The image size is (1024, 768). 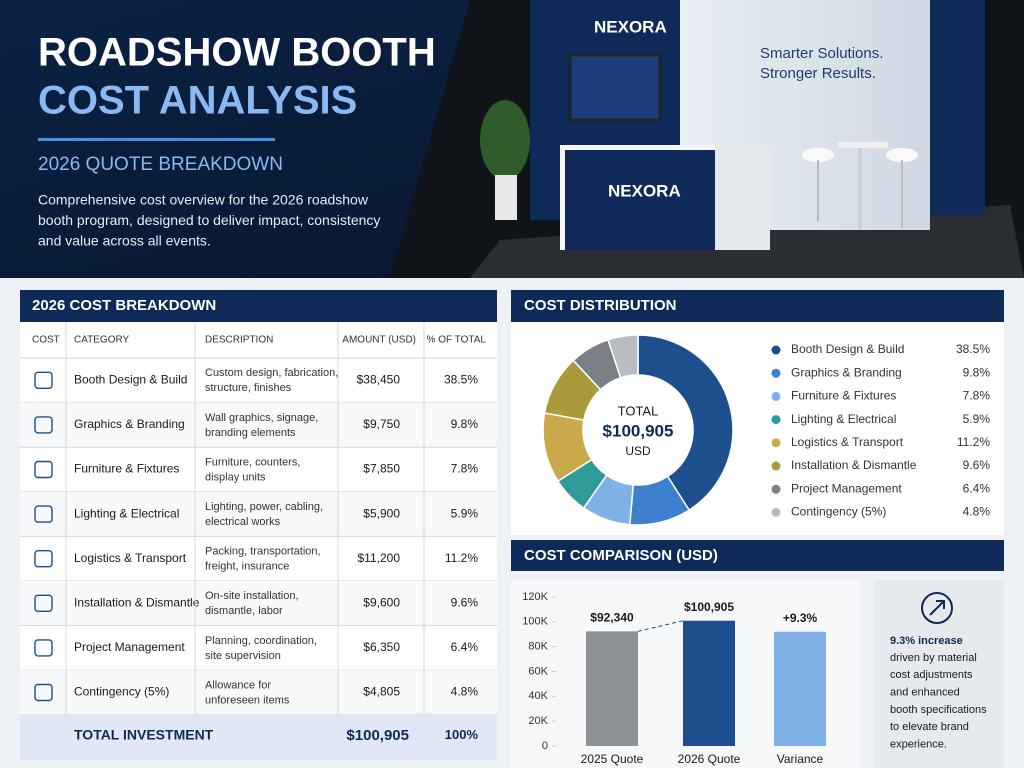 I want to click on percent: 5.9%, so click(x=465, y=513).